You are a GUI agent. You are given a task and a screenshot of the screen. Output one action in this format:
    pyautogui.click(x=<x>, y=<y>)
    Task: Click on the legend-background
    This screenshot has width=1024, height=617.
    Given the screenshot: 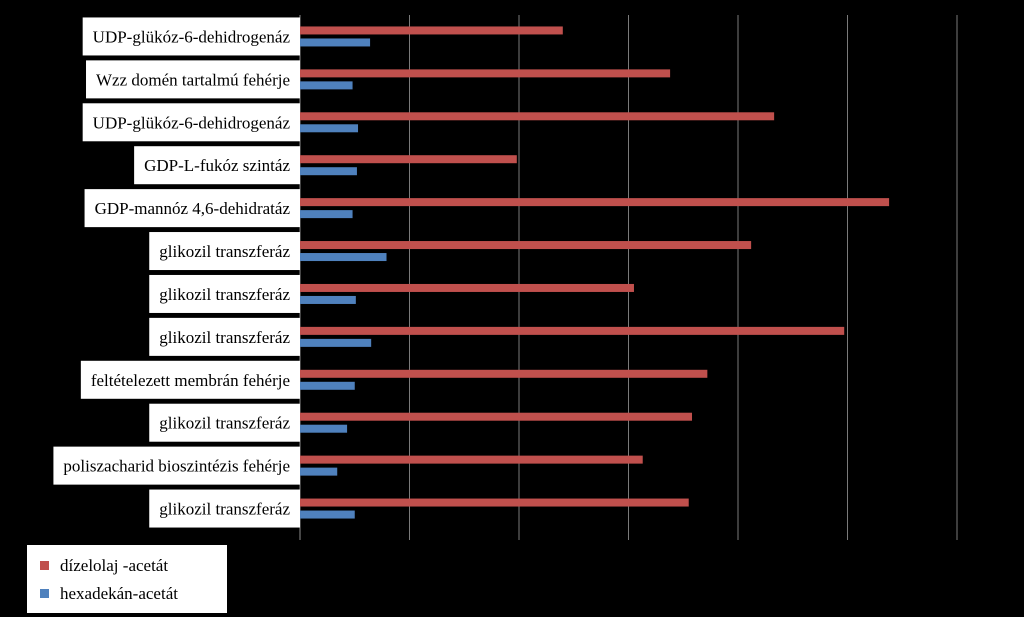 What is the action you would take?
    pyautogui.click(x=127, y=579)
    